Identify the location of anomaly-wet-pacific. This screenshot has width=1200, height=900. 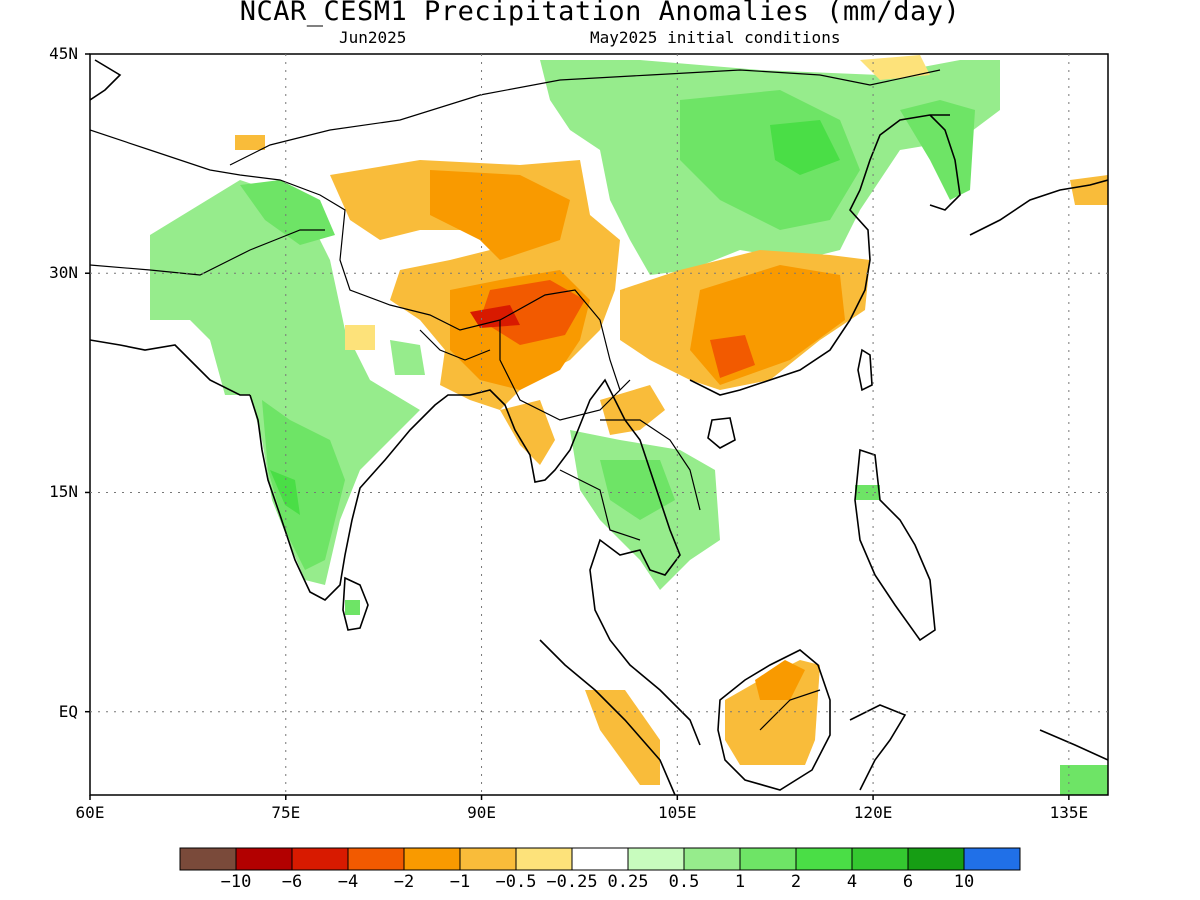
(1084, 780).